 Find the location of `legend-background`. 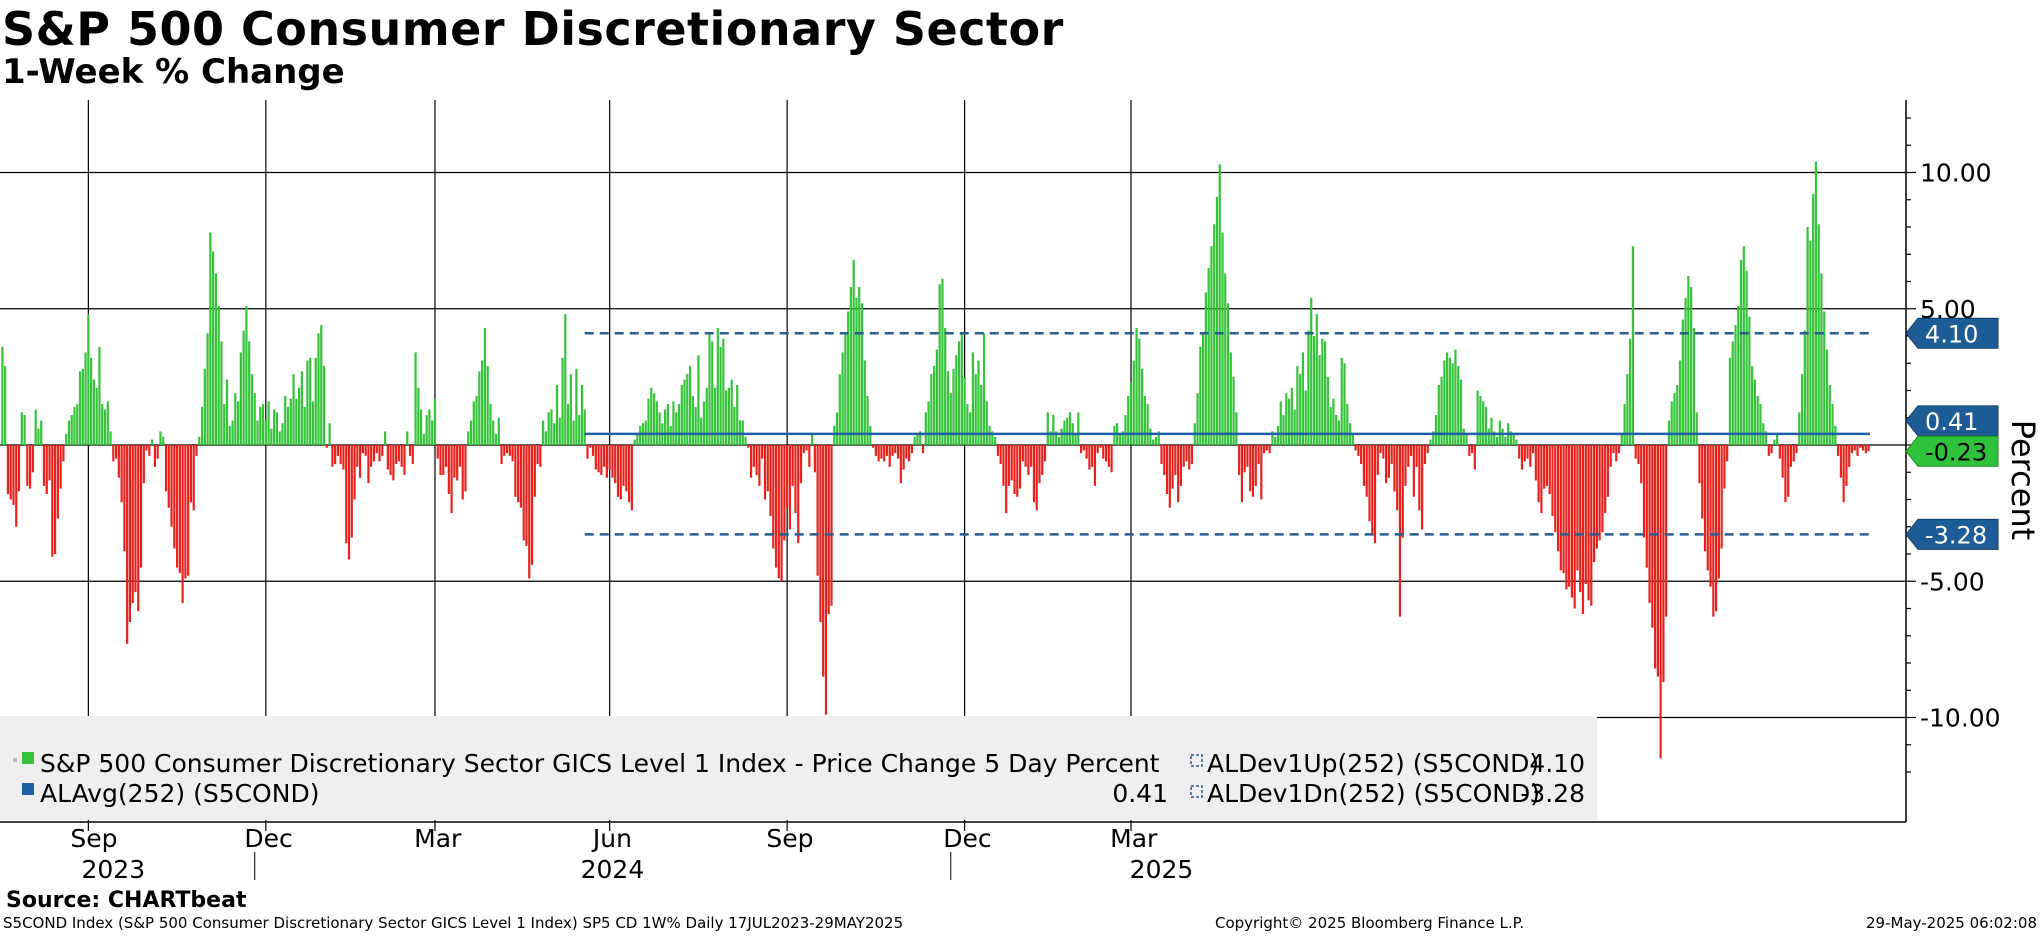

legend-background is located at coordinates (798, 768).